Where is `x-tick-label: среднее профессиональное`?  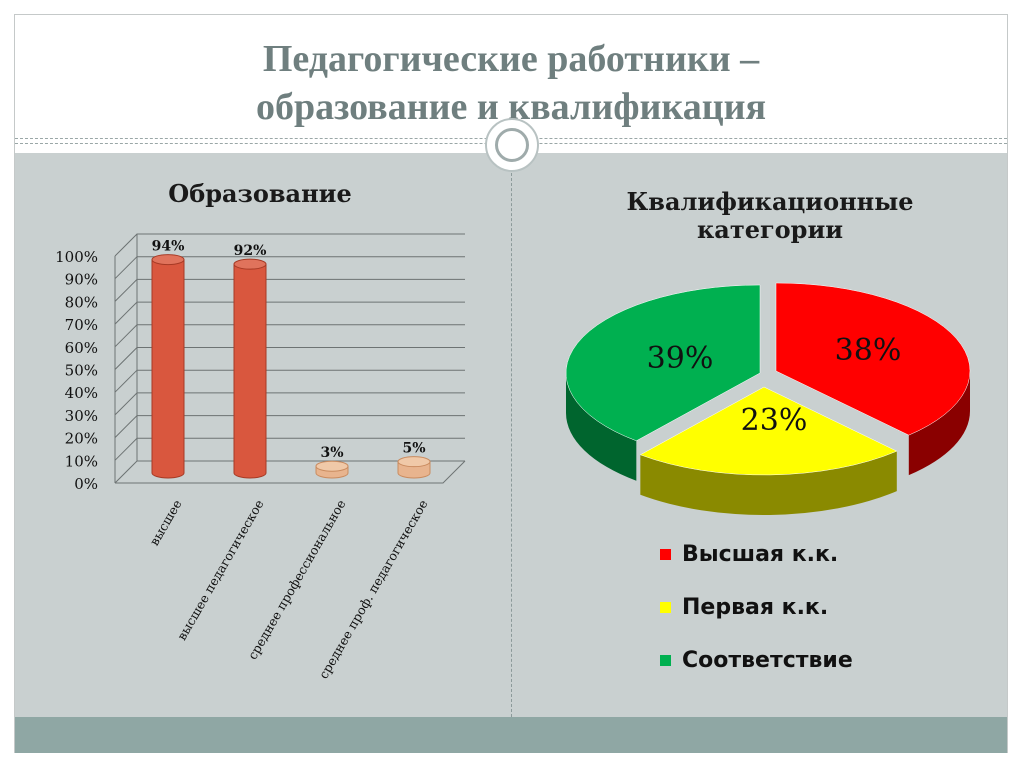 x-tick-label: среднее профессиональное is located at coordinates (297, 579).